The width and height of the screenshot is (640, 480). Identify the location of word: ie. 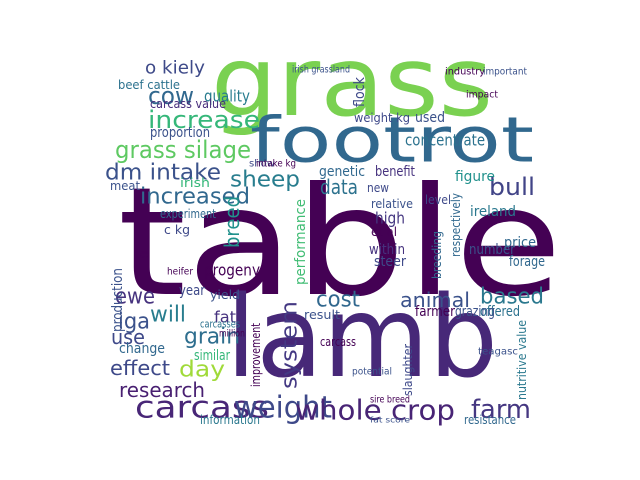
(142, 254).